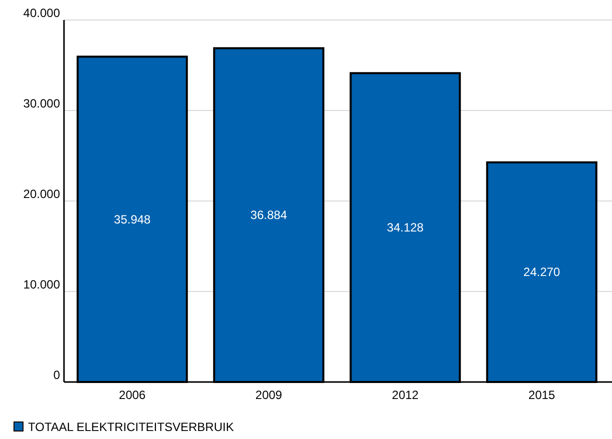 The width and height of the screenshot is (612, 439). Describe the element at coordinates (269, 215) in the screenshot. I see `data-label: 36.884` at that location.